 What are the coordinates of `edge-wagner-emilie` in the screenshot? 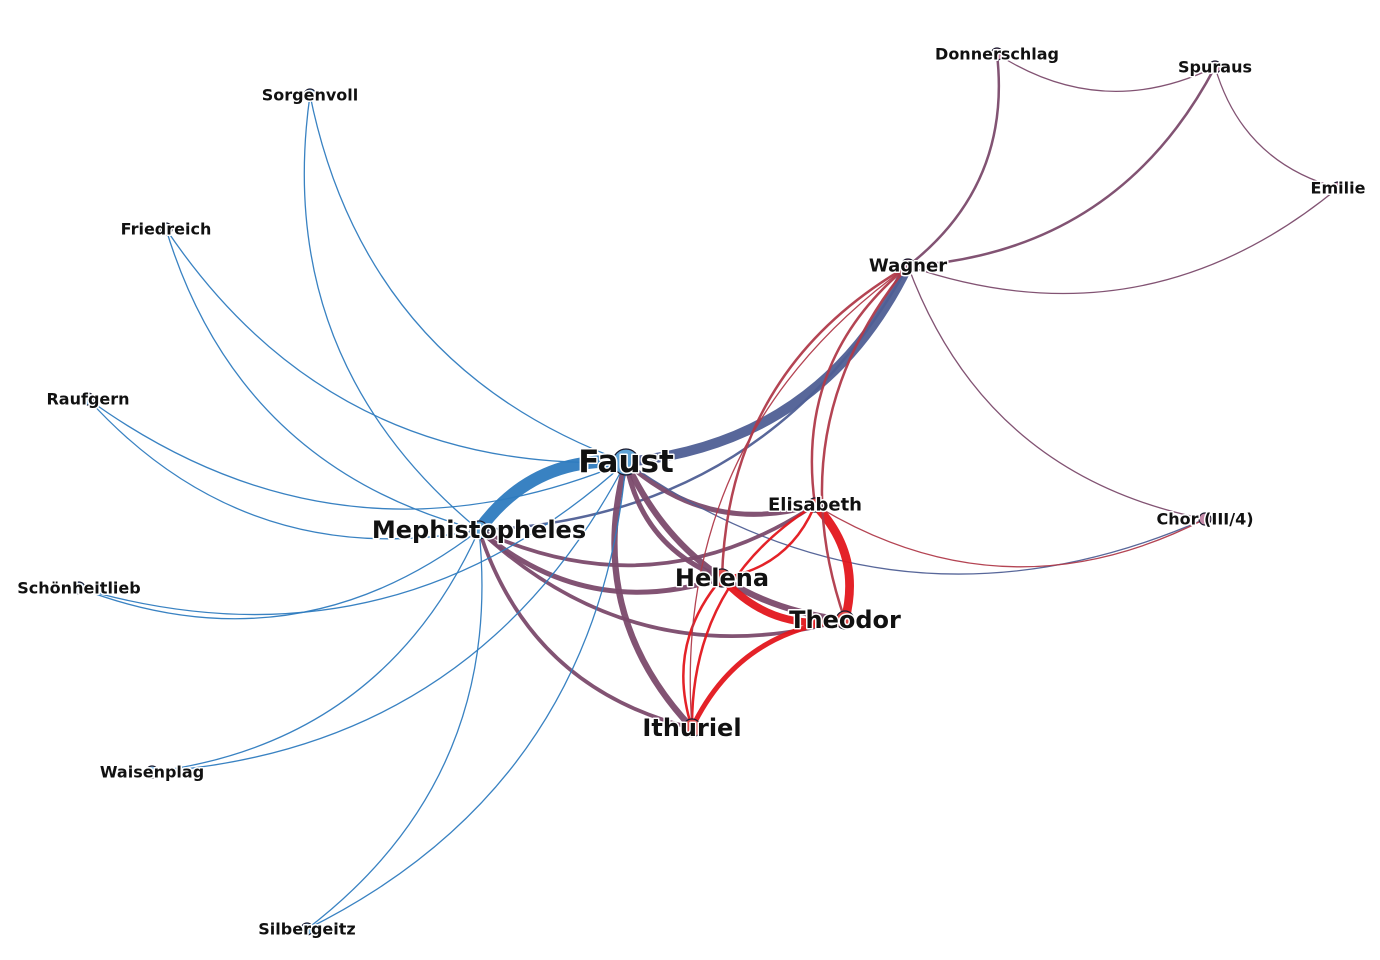 It's located at (1123, 241).